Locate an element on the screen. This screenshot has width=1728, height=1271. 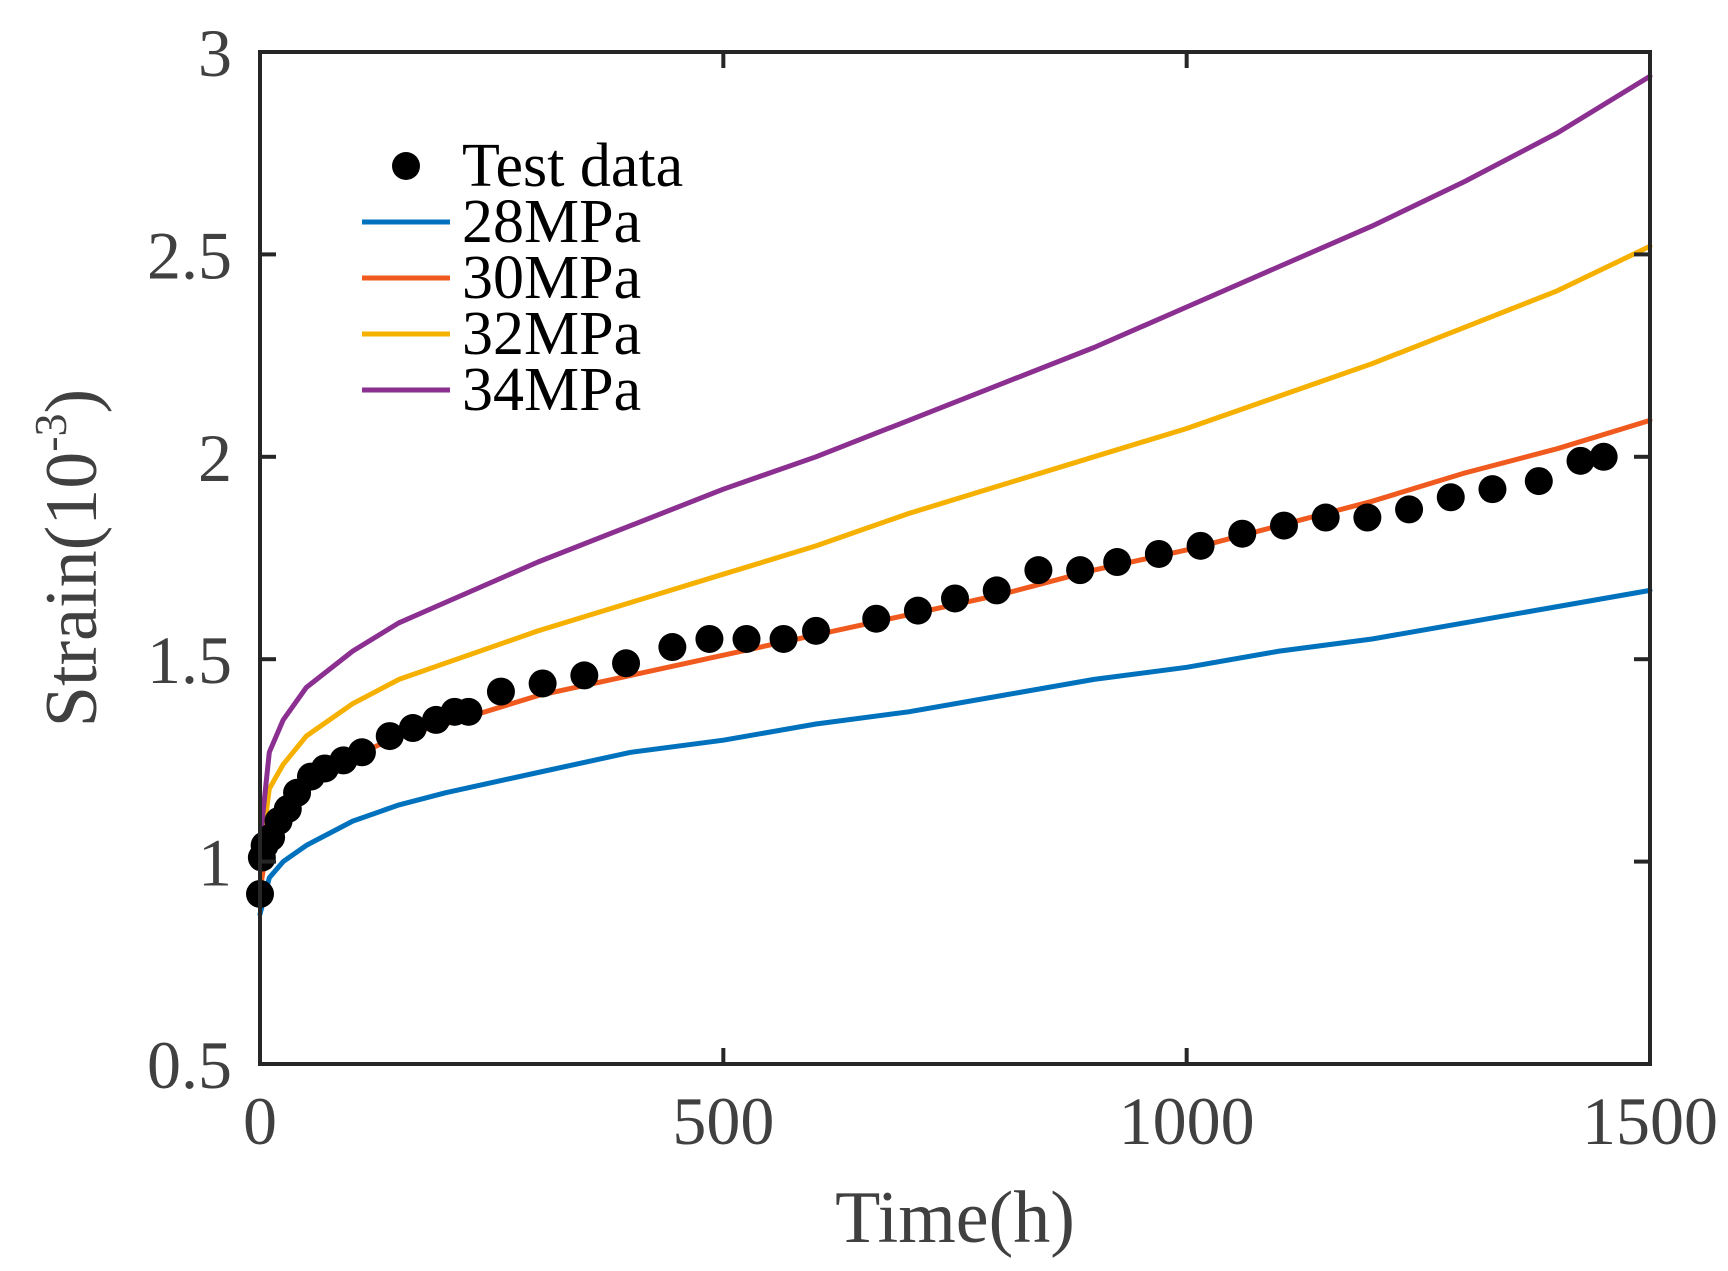
legend-label-test-data: Test data is located at coordinates (572, 166).